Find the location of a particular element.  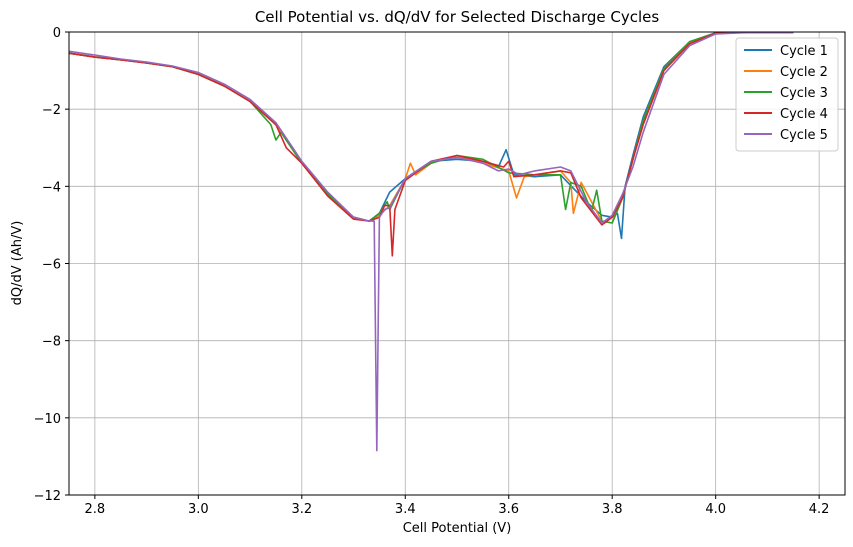

legend: Cycle 1 Cycle 2 Cycle 3 Cycle 4 Cycle 5 is located at coordinates (787, 94).